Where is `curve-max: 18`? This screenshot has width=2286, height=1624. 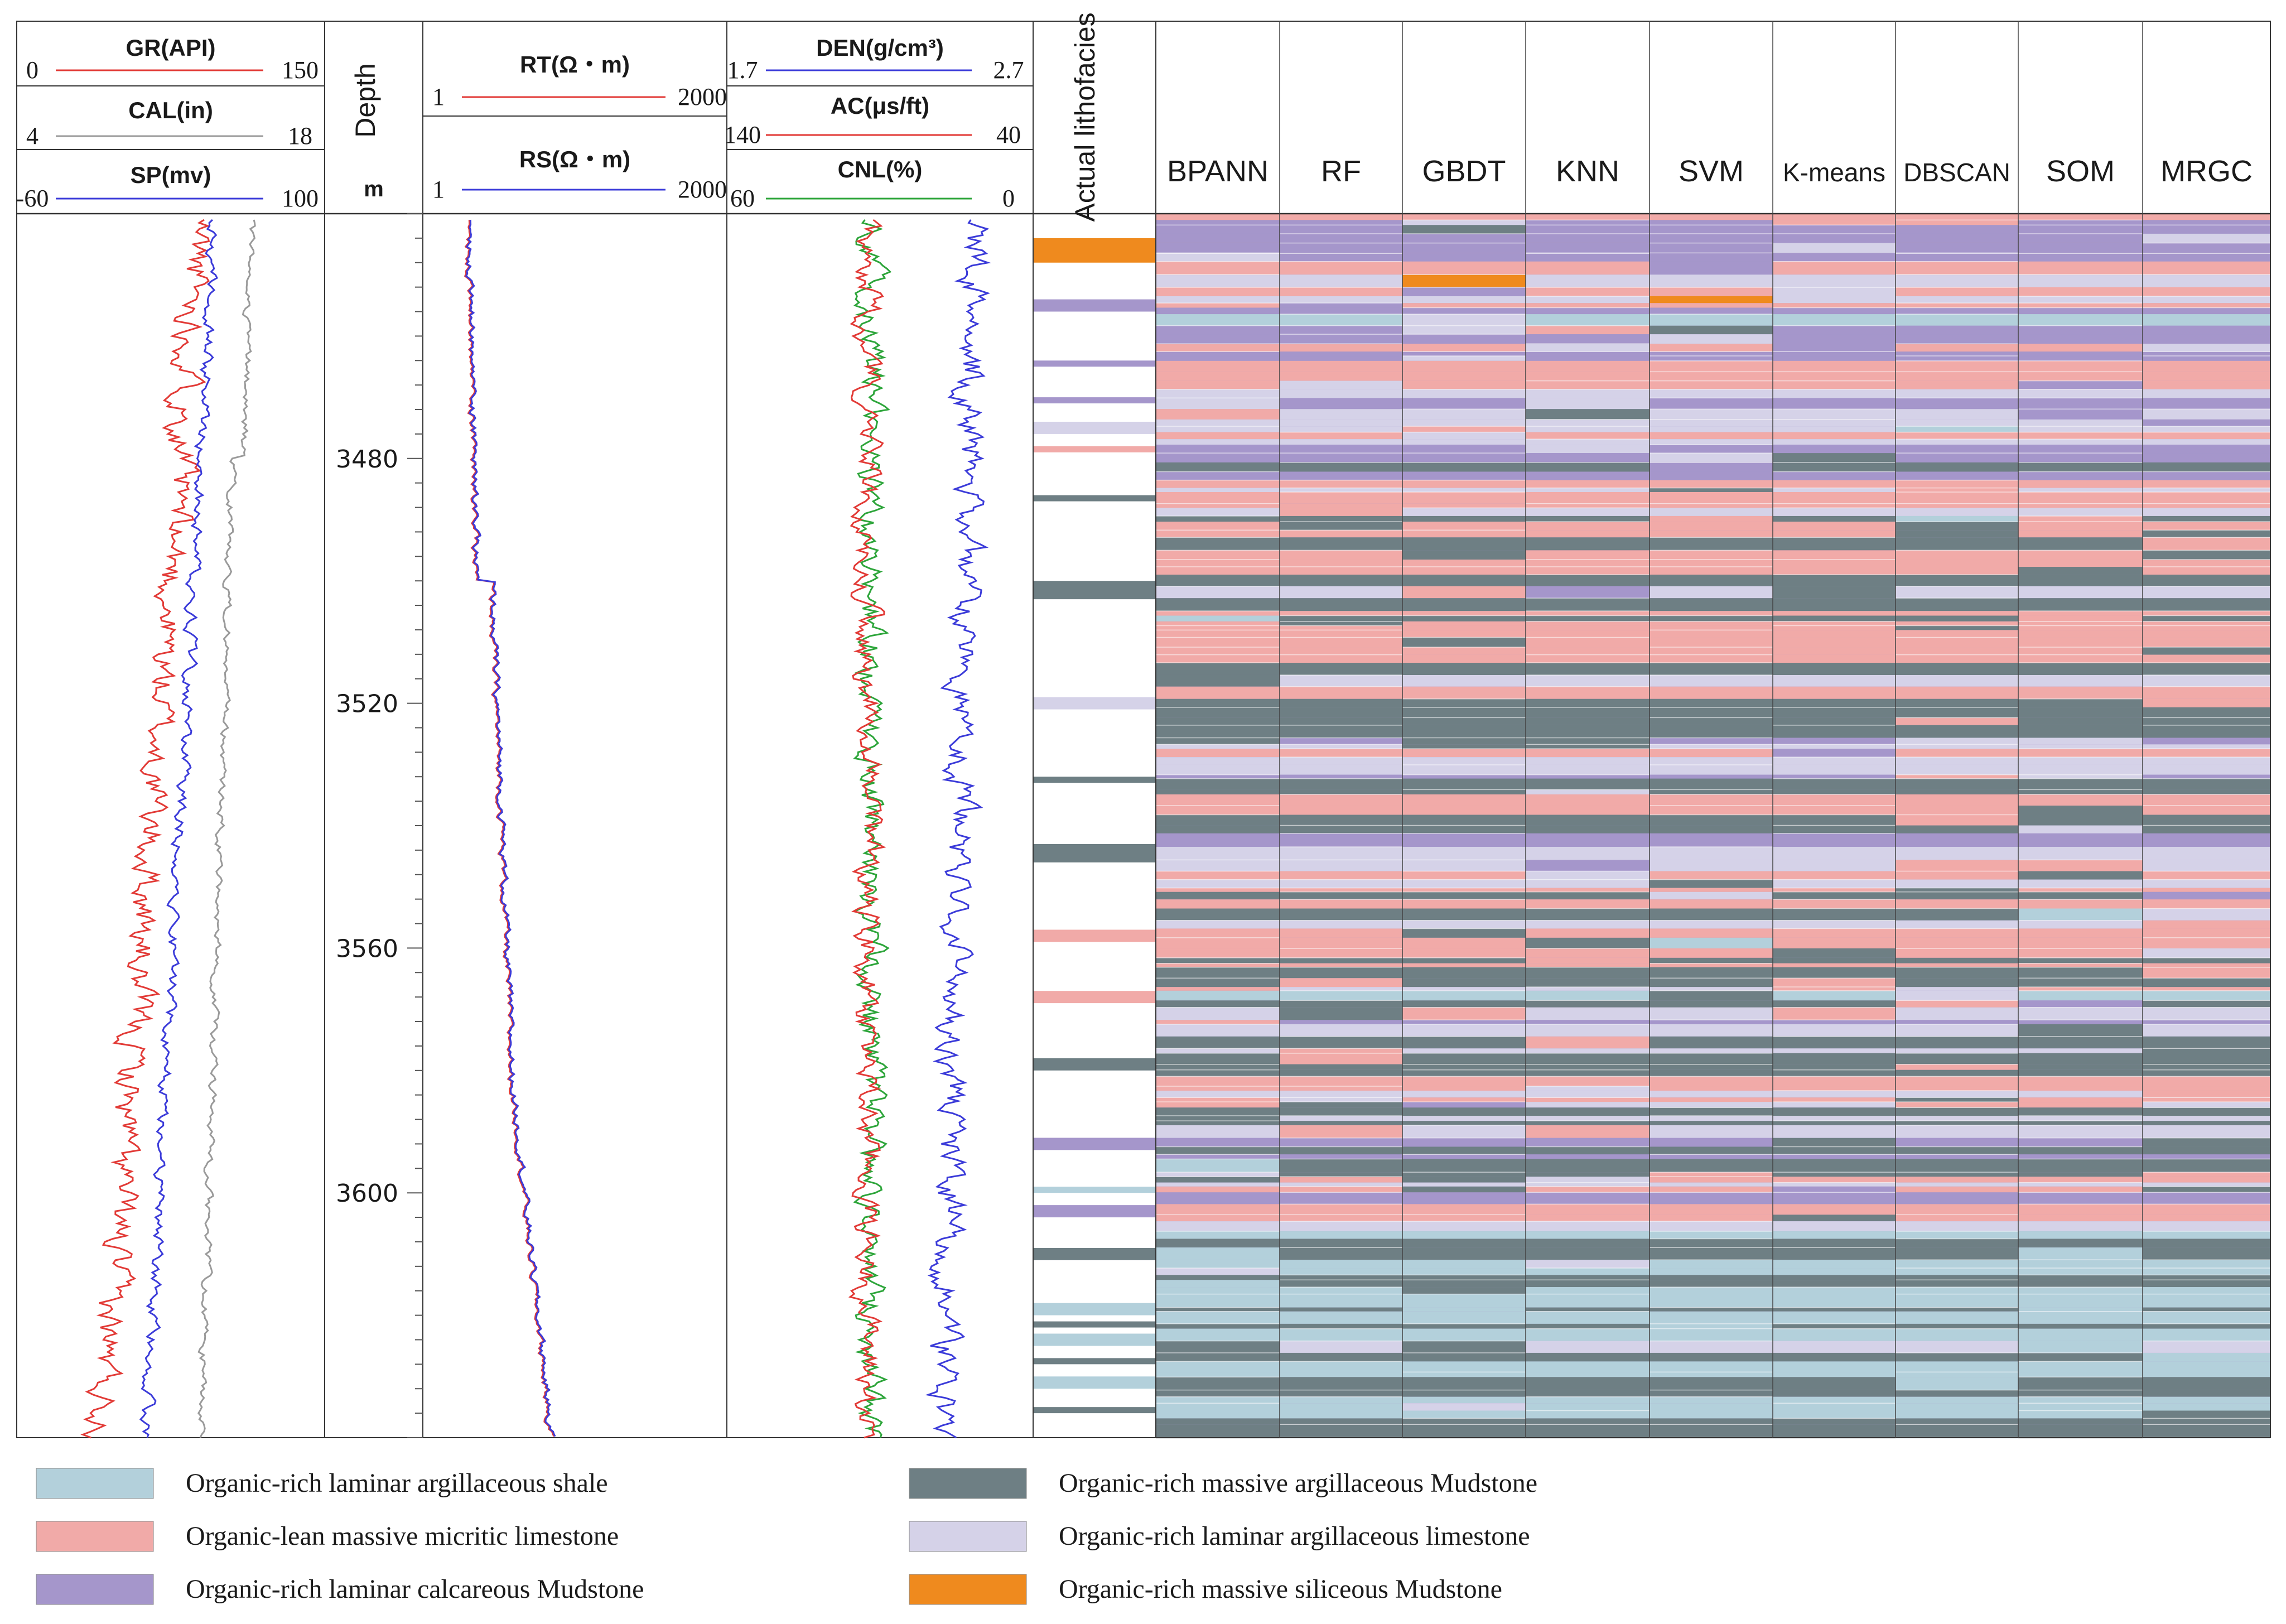 curve-max: 18 is located at coordinates (300, 136).